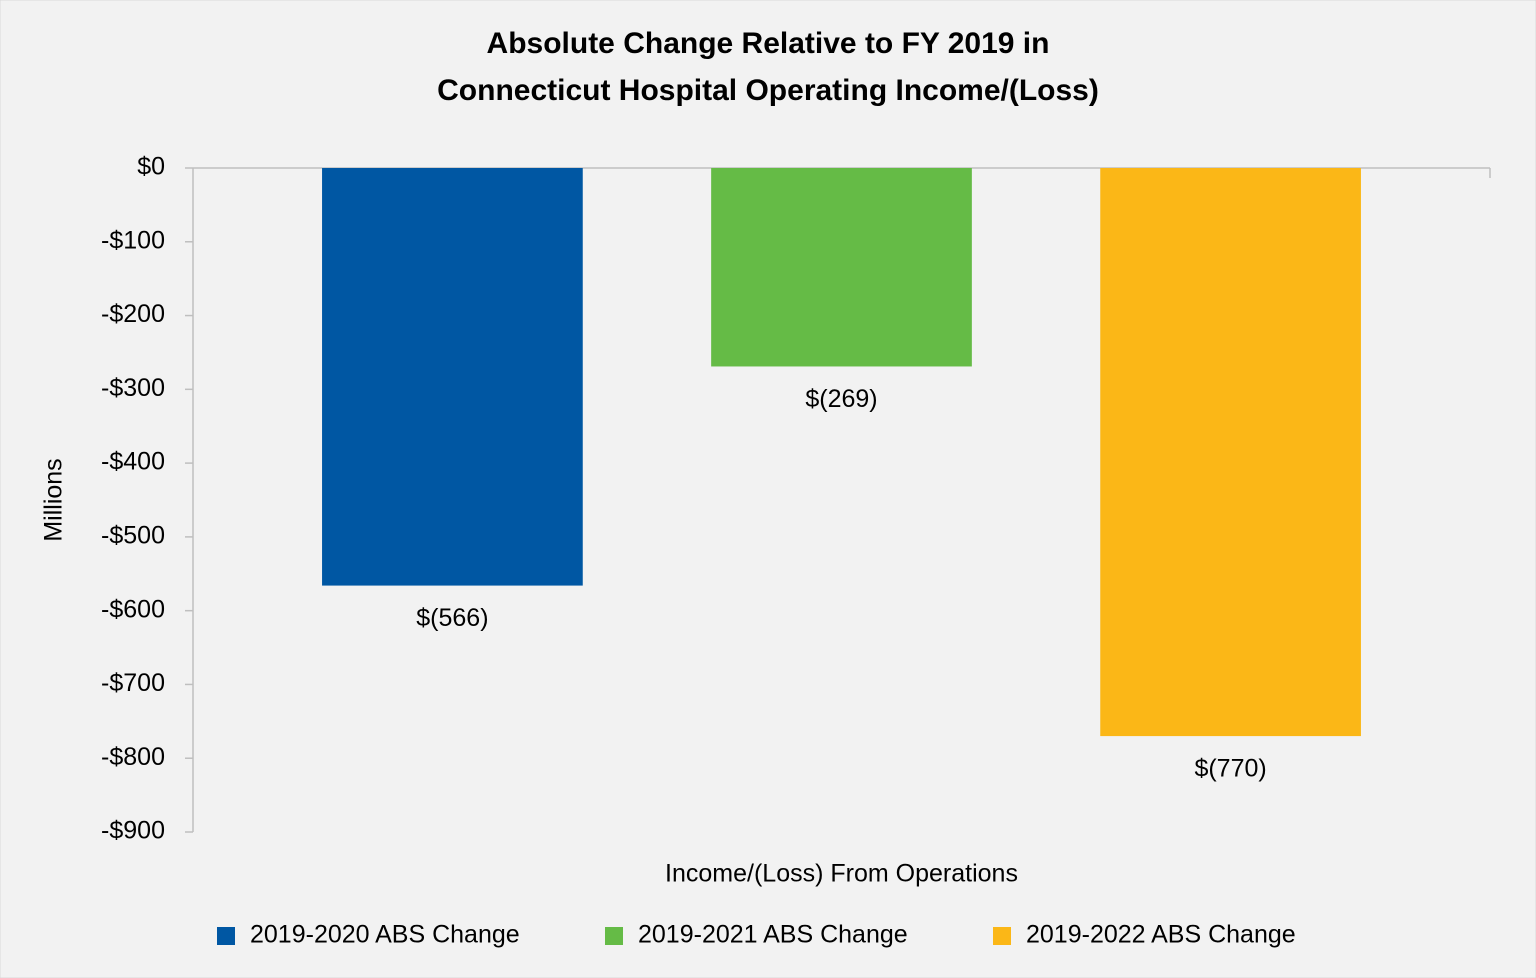 The image size is (1536, 978). I want to click on y-axis-label: Millions, so click(54, 499).